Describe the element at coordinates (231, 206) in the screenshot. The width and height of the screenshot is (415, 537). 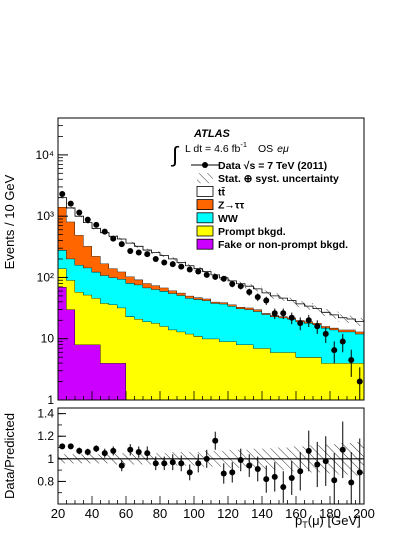
I see `legend-label: Z→ττ` at that location.